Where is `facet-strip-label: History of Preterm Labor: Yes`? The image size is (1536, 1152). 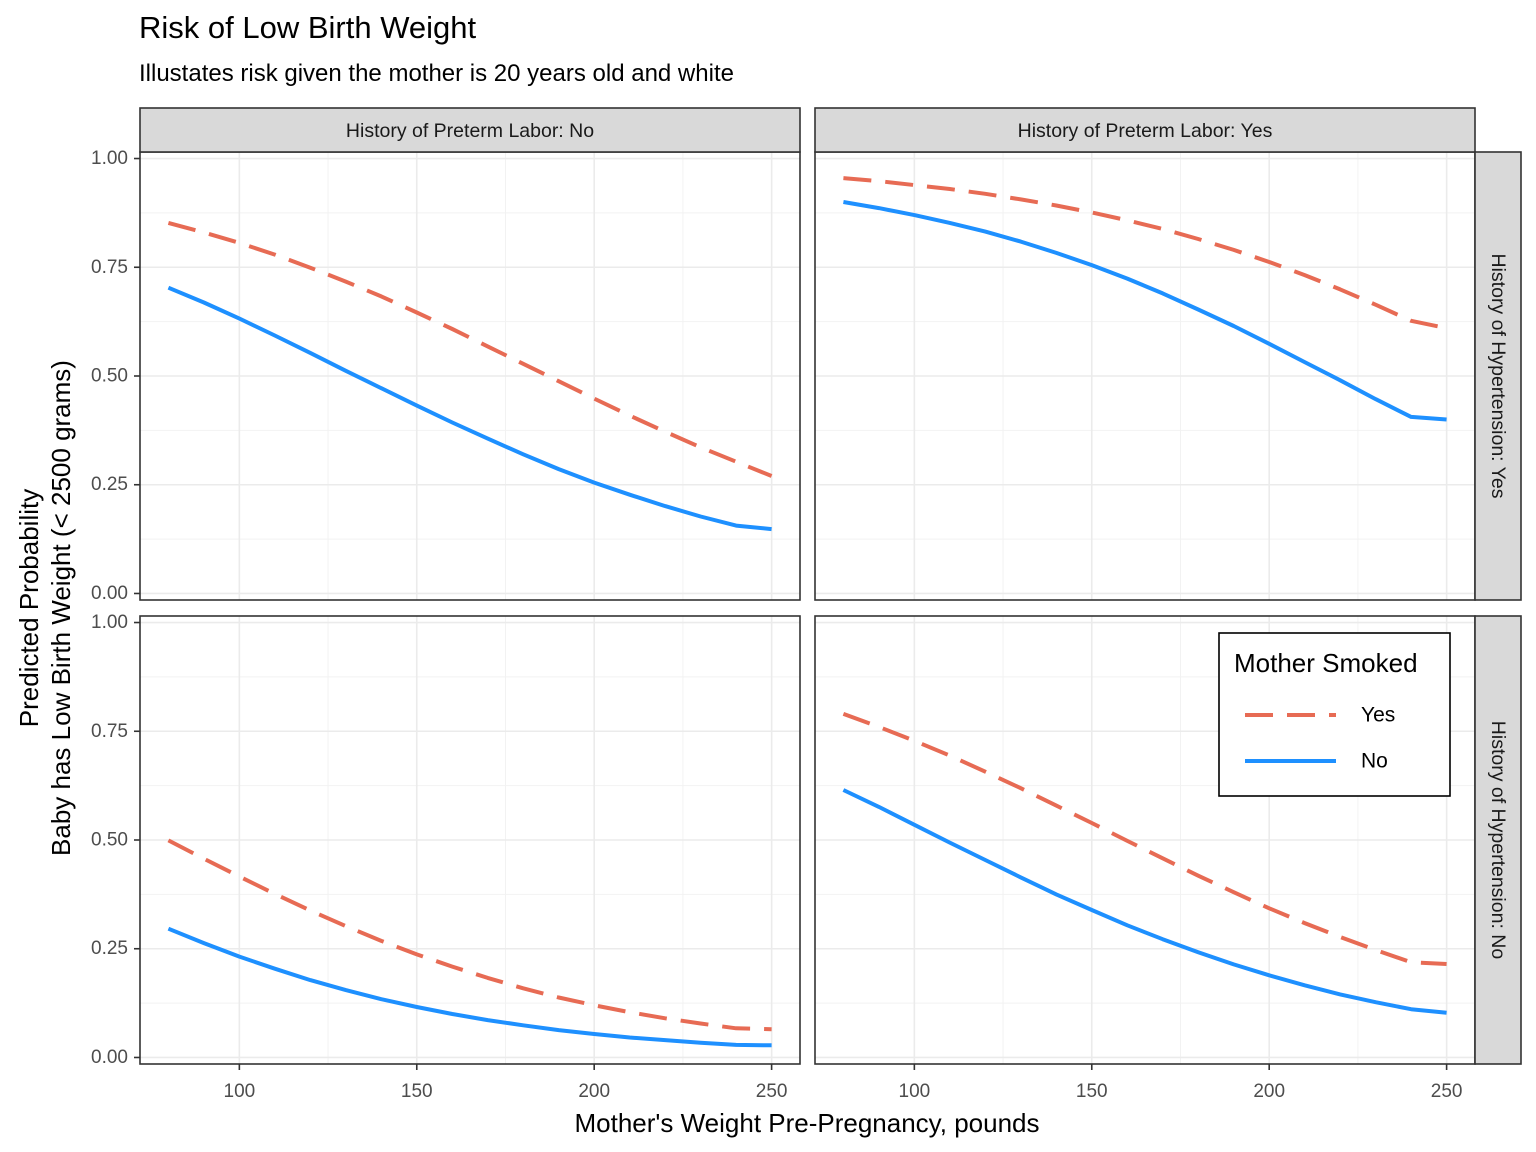
facet-strip-label: History of Preterm Labor: Yes is located at coordinates (1145, 131).